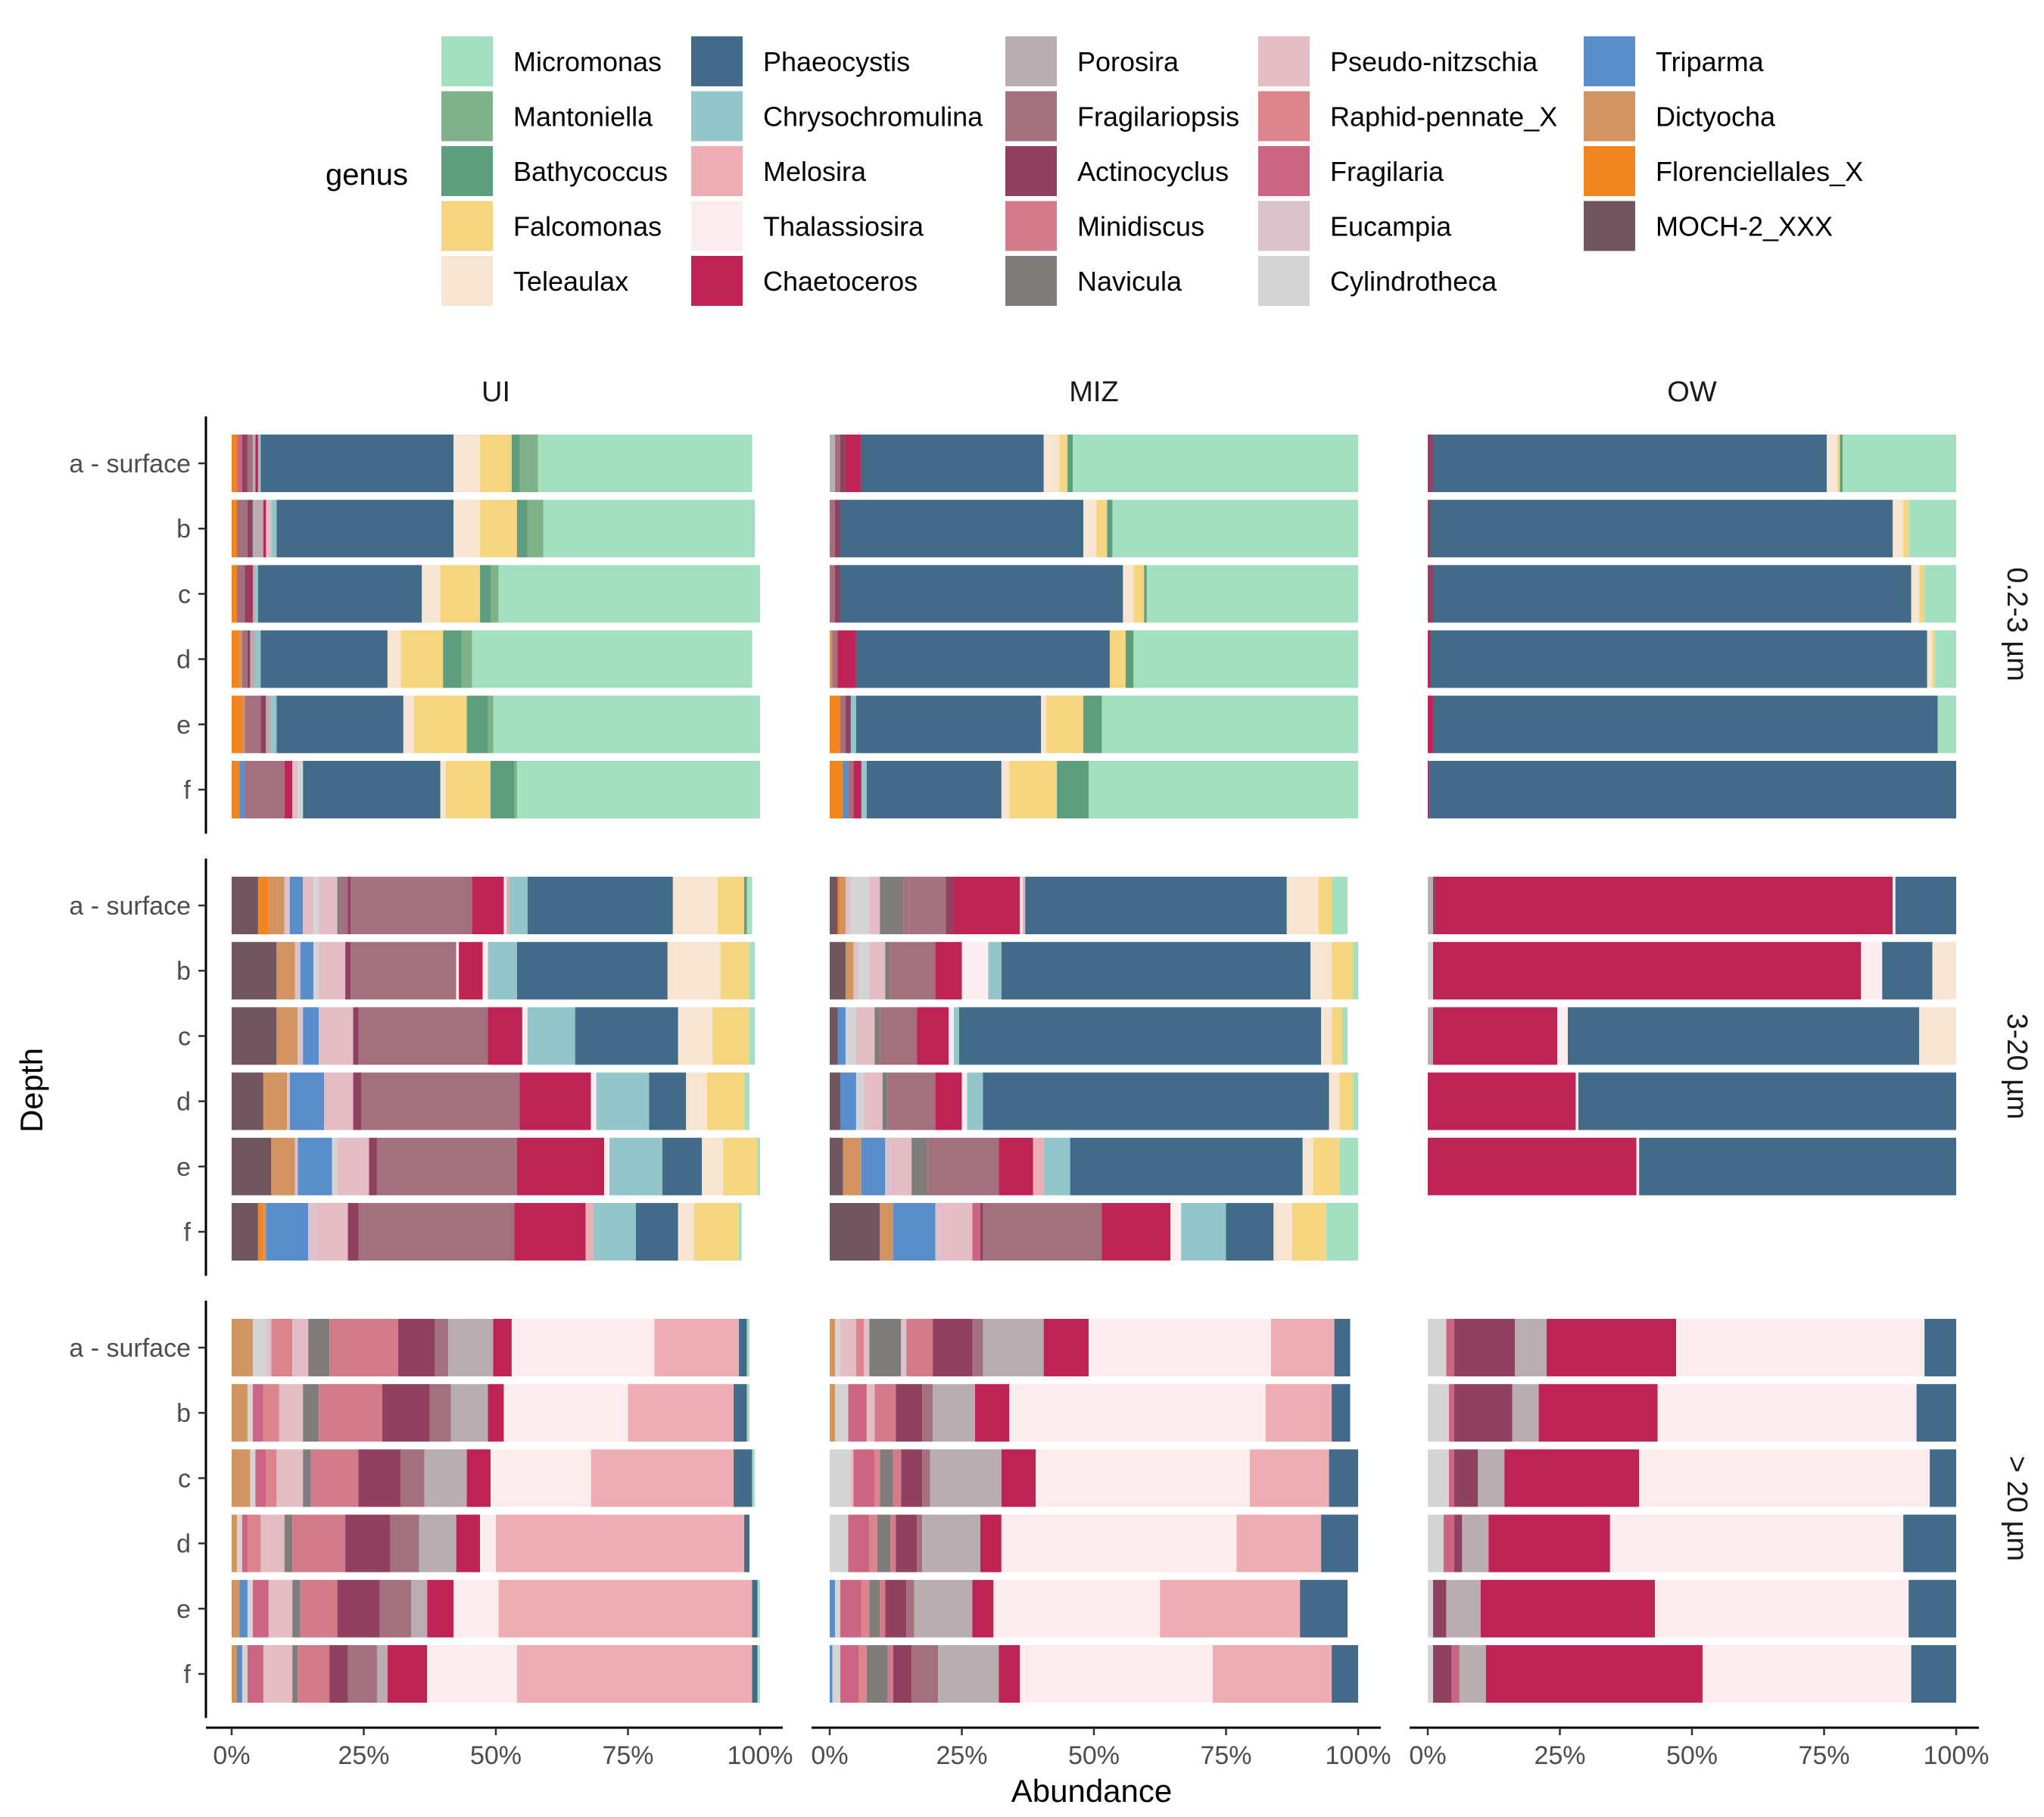 This screenshot has height=1817, width=2044. Describe the element at coordinates (1744, 226) in the screenshot. I see `legend-label-moch-2-xxx: MOCH-2_XXX` at that location.